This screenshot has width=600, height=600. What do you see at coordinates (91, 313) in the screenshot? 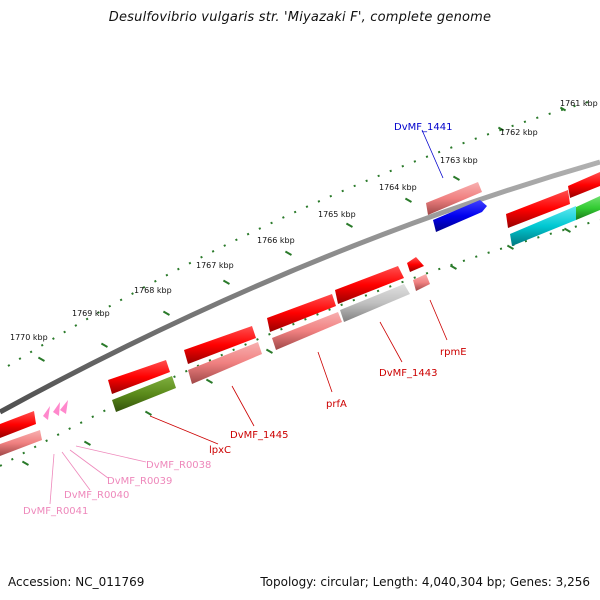
I see `kbp-label: 1769 kbp` at bounding box center [91, 313].